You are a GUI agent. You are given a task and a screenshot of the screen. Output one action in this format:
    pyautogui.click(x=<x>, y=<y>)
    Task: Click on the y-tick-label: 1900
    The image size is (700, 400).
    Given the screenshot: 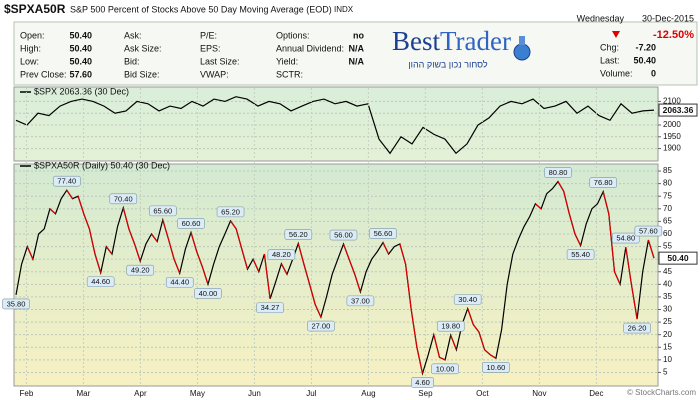 What is the action you would take?
    pyautogui.click(x=672, y=148)
    